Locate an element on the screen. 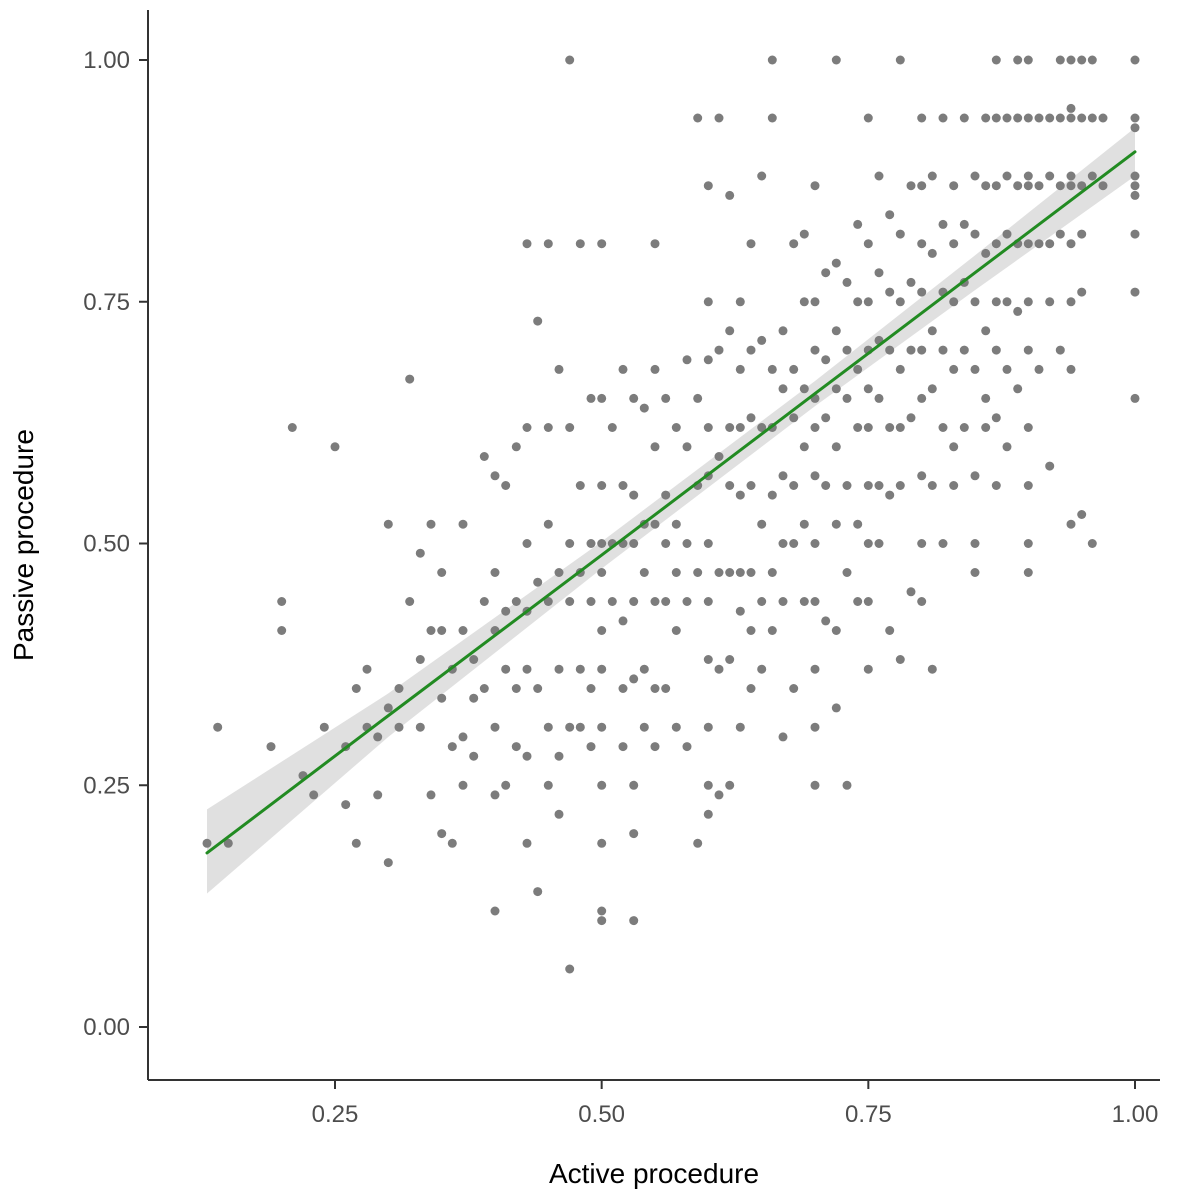 Image resolution: width=1200 pixels, height=1201 pixels. x-axis-title: Active procedure is located at coordinates (654, 1173).